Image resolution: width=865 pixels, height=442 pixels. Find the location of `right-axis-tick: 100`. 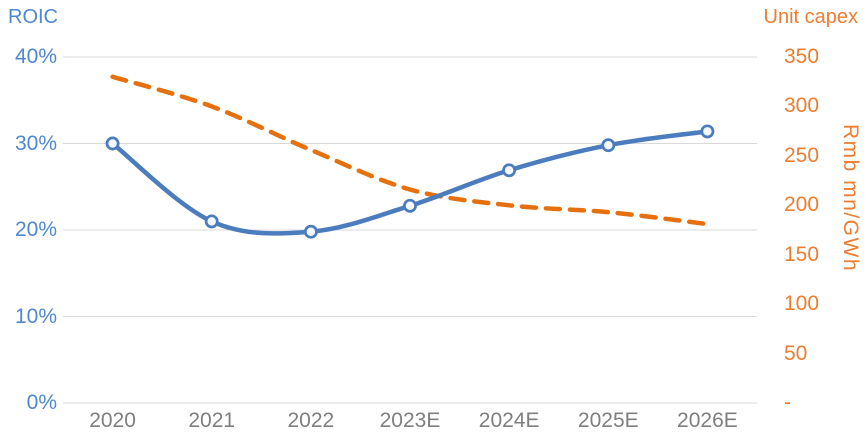

right-axis-tick: 100 is located at coordinates (802, 304).